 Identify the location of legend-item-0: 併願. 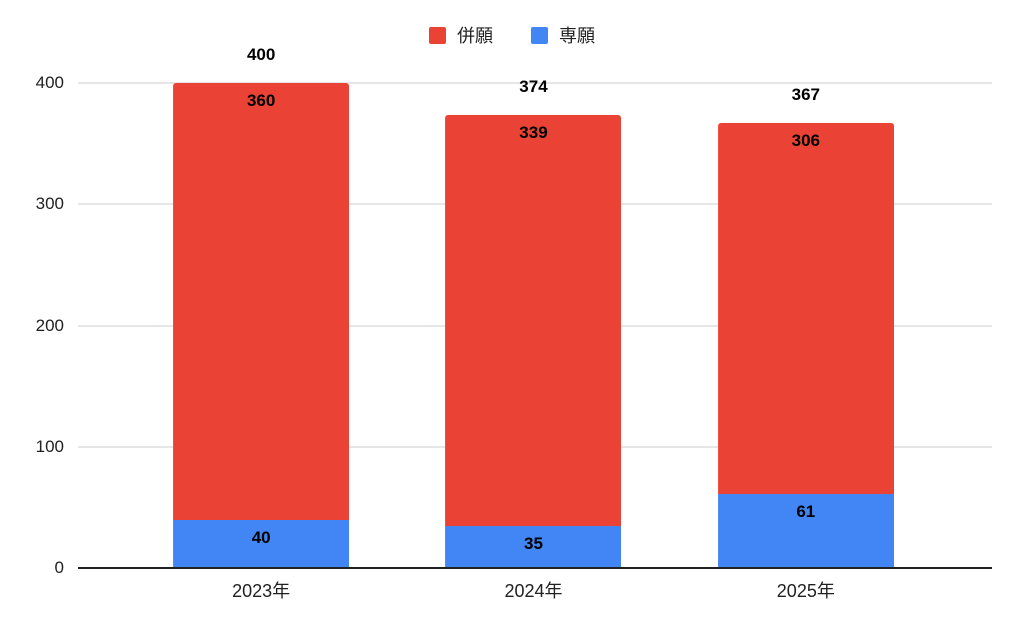
(461, 35).